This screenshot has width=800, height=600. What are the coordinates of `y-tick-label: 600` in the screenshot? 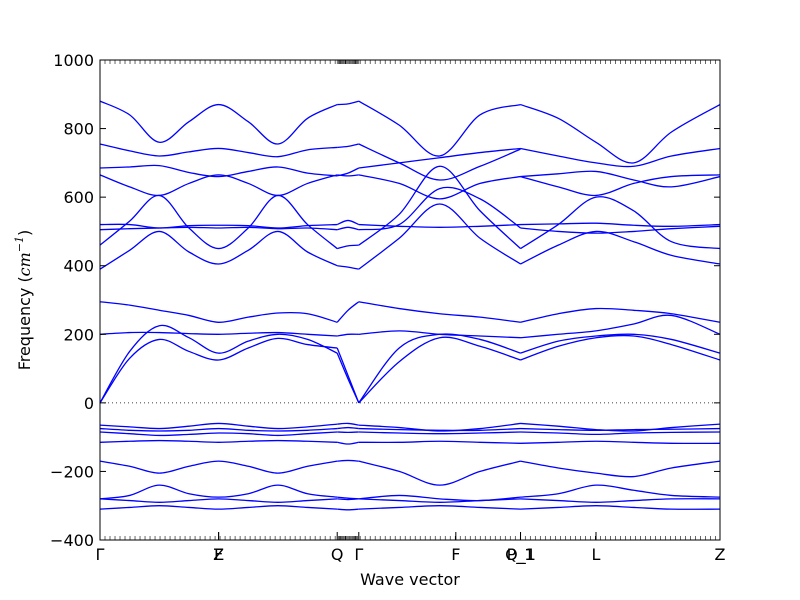 It's located at (78, 197).